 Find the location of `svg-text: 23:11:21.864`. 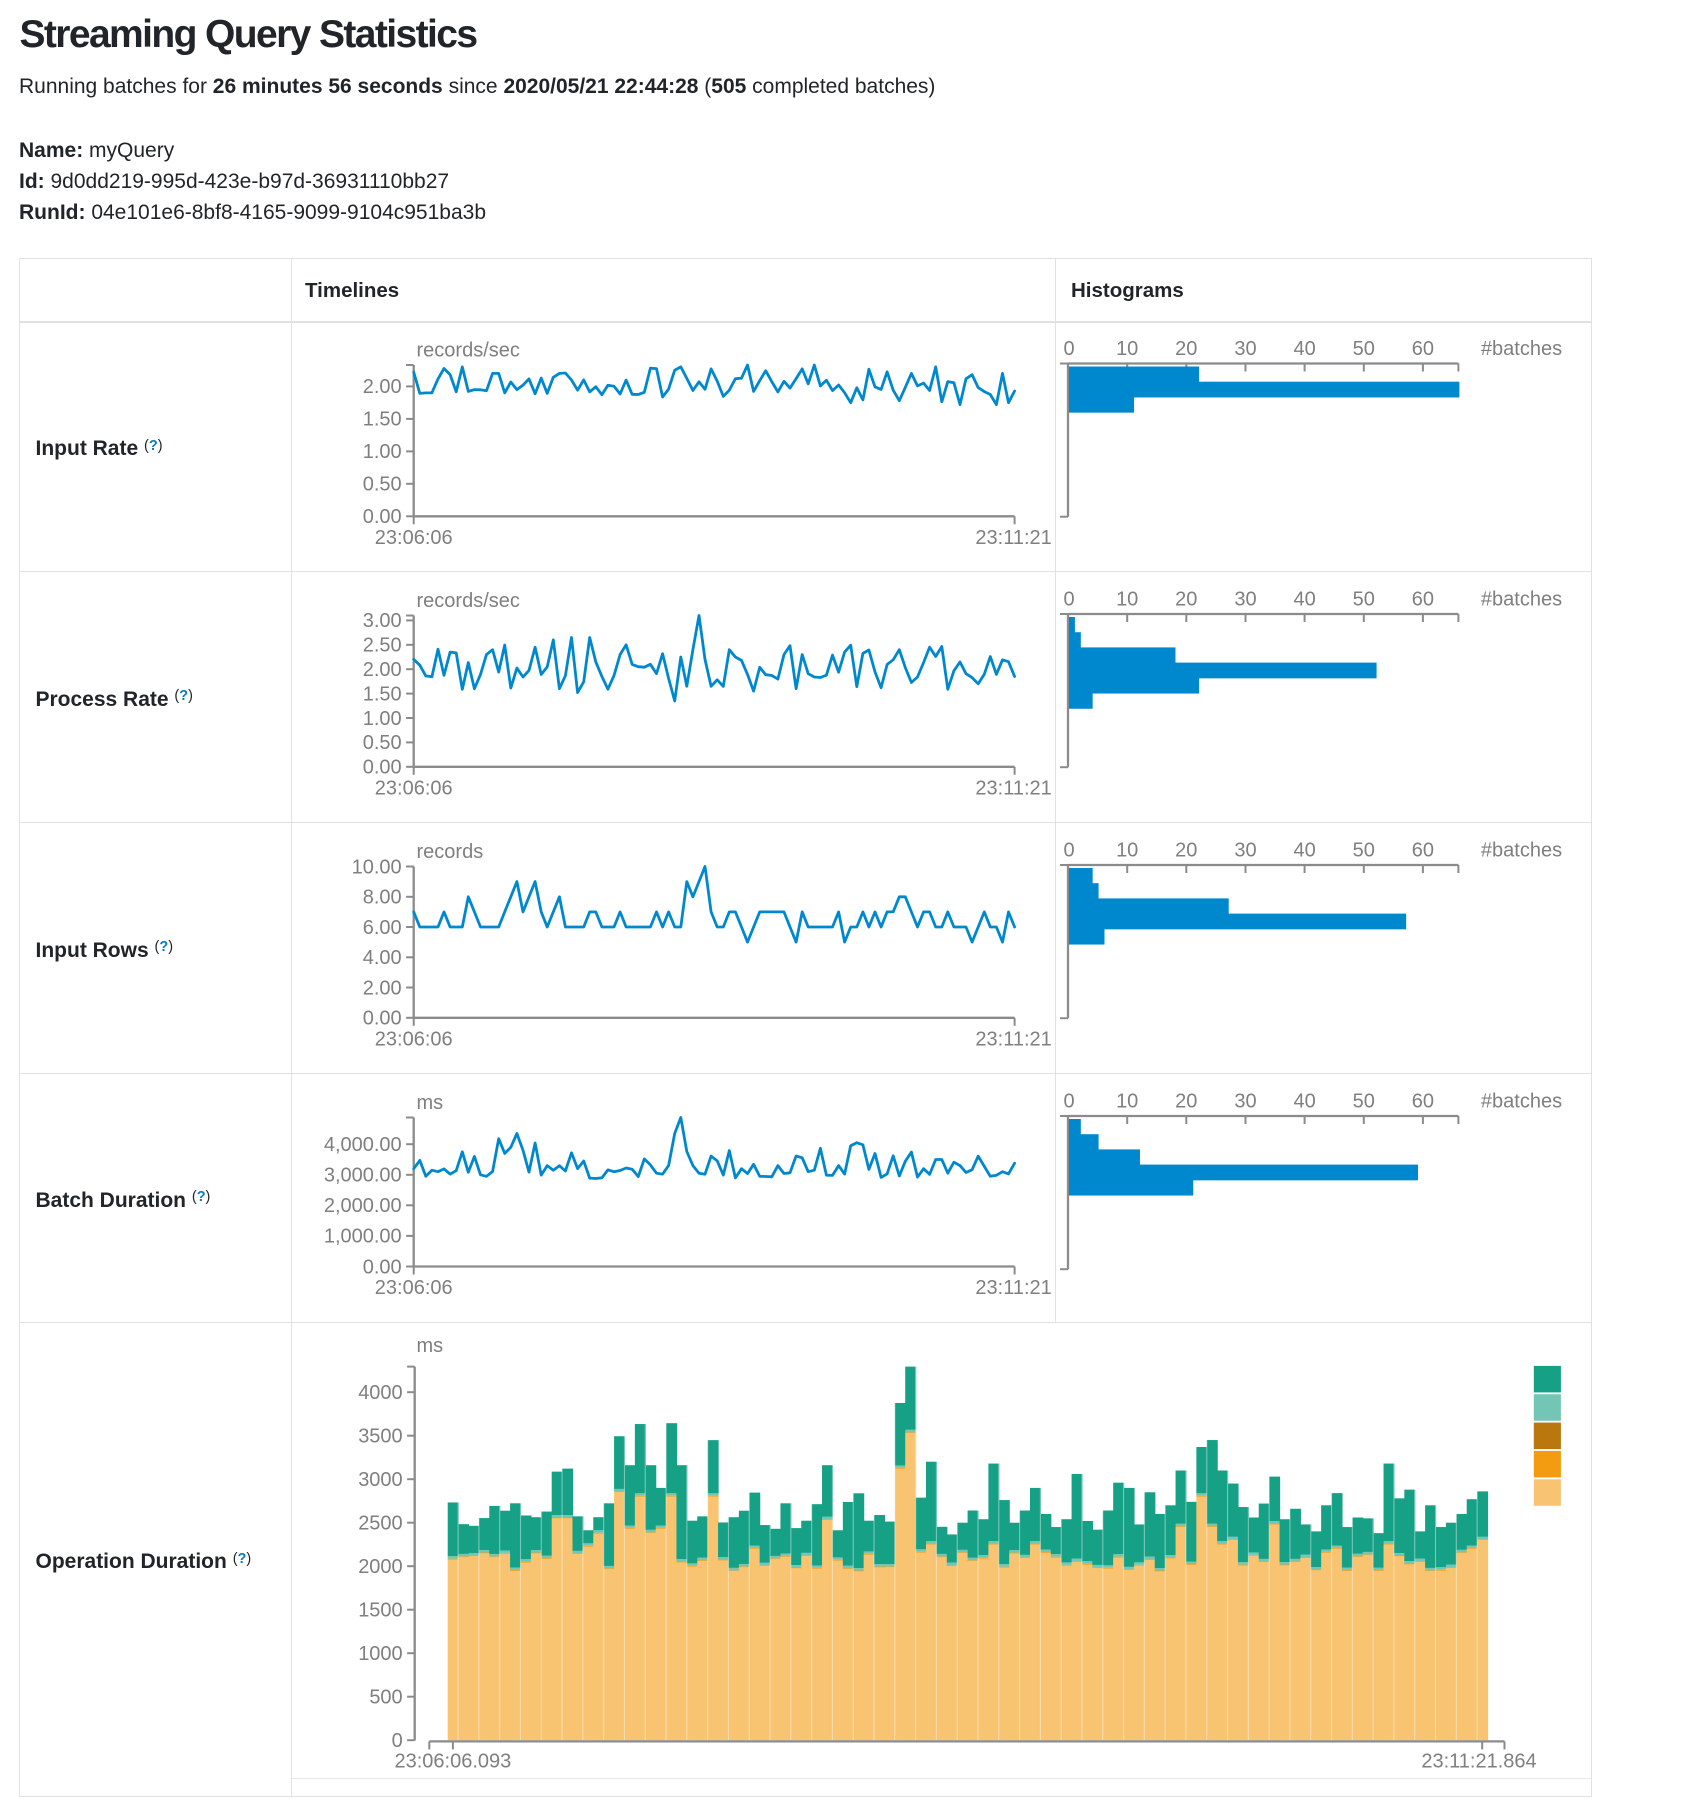

svg-text: 23:11:21.864 is located at coordinates (1478, 1762).